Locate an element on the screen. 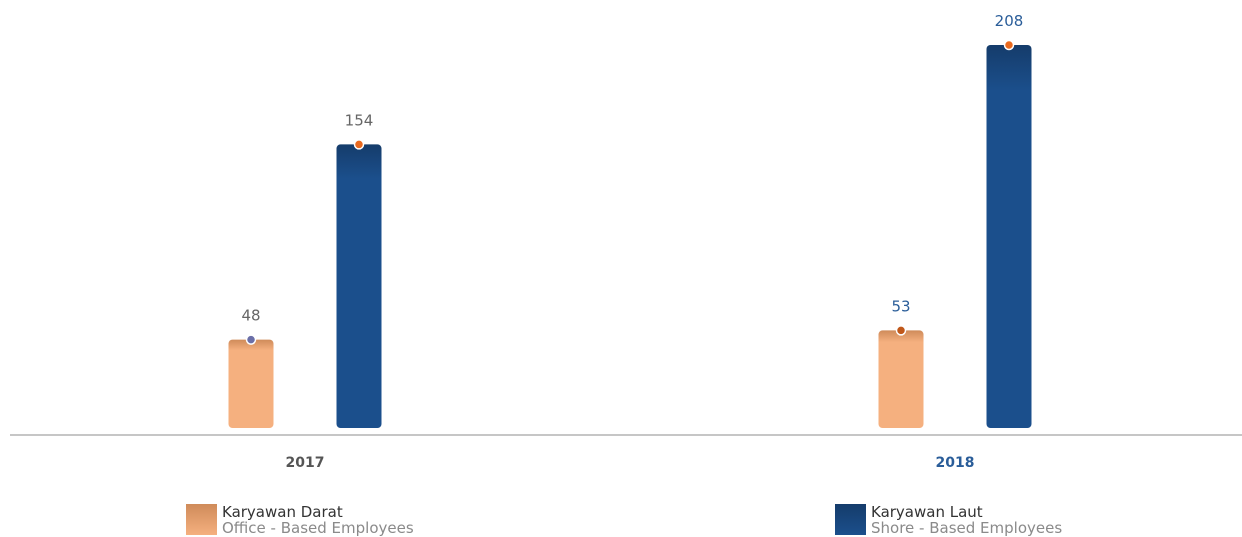  bar-marker-laut-2017 is located at coordinates (359, 144).